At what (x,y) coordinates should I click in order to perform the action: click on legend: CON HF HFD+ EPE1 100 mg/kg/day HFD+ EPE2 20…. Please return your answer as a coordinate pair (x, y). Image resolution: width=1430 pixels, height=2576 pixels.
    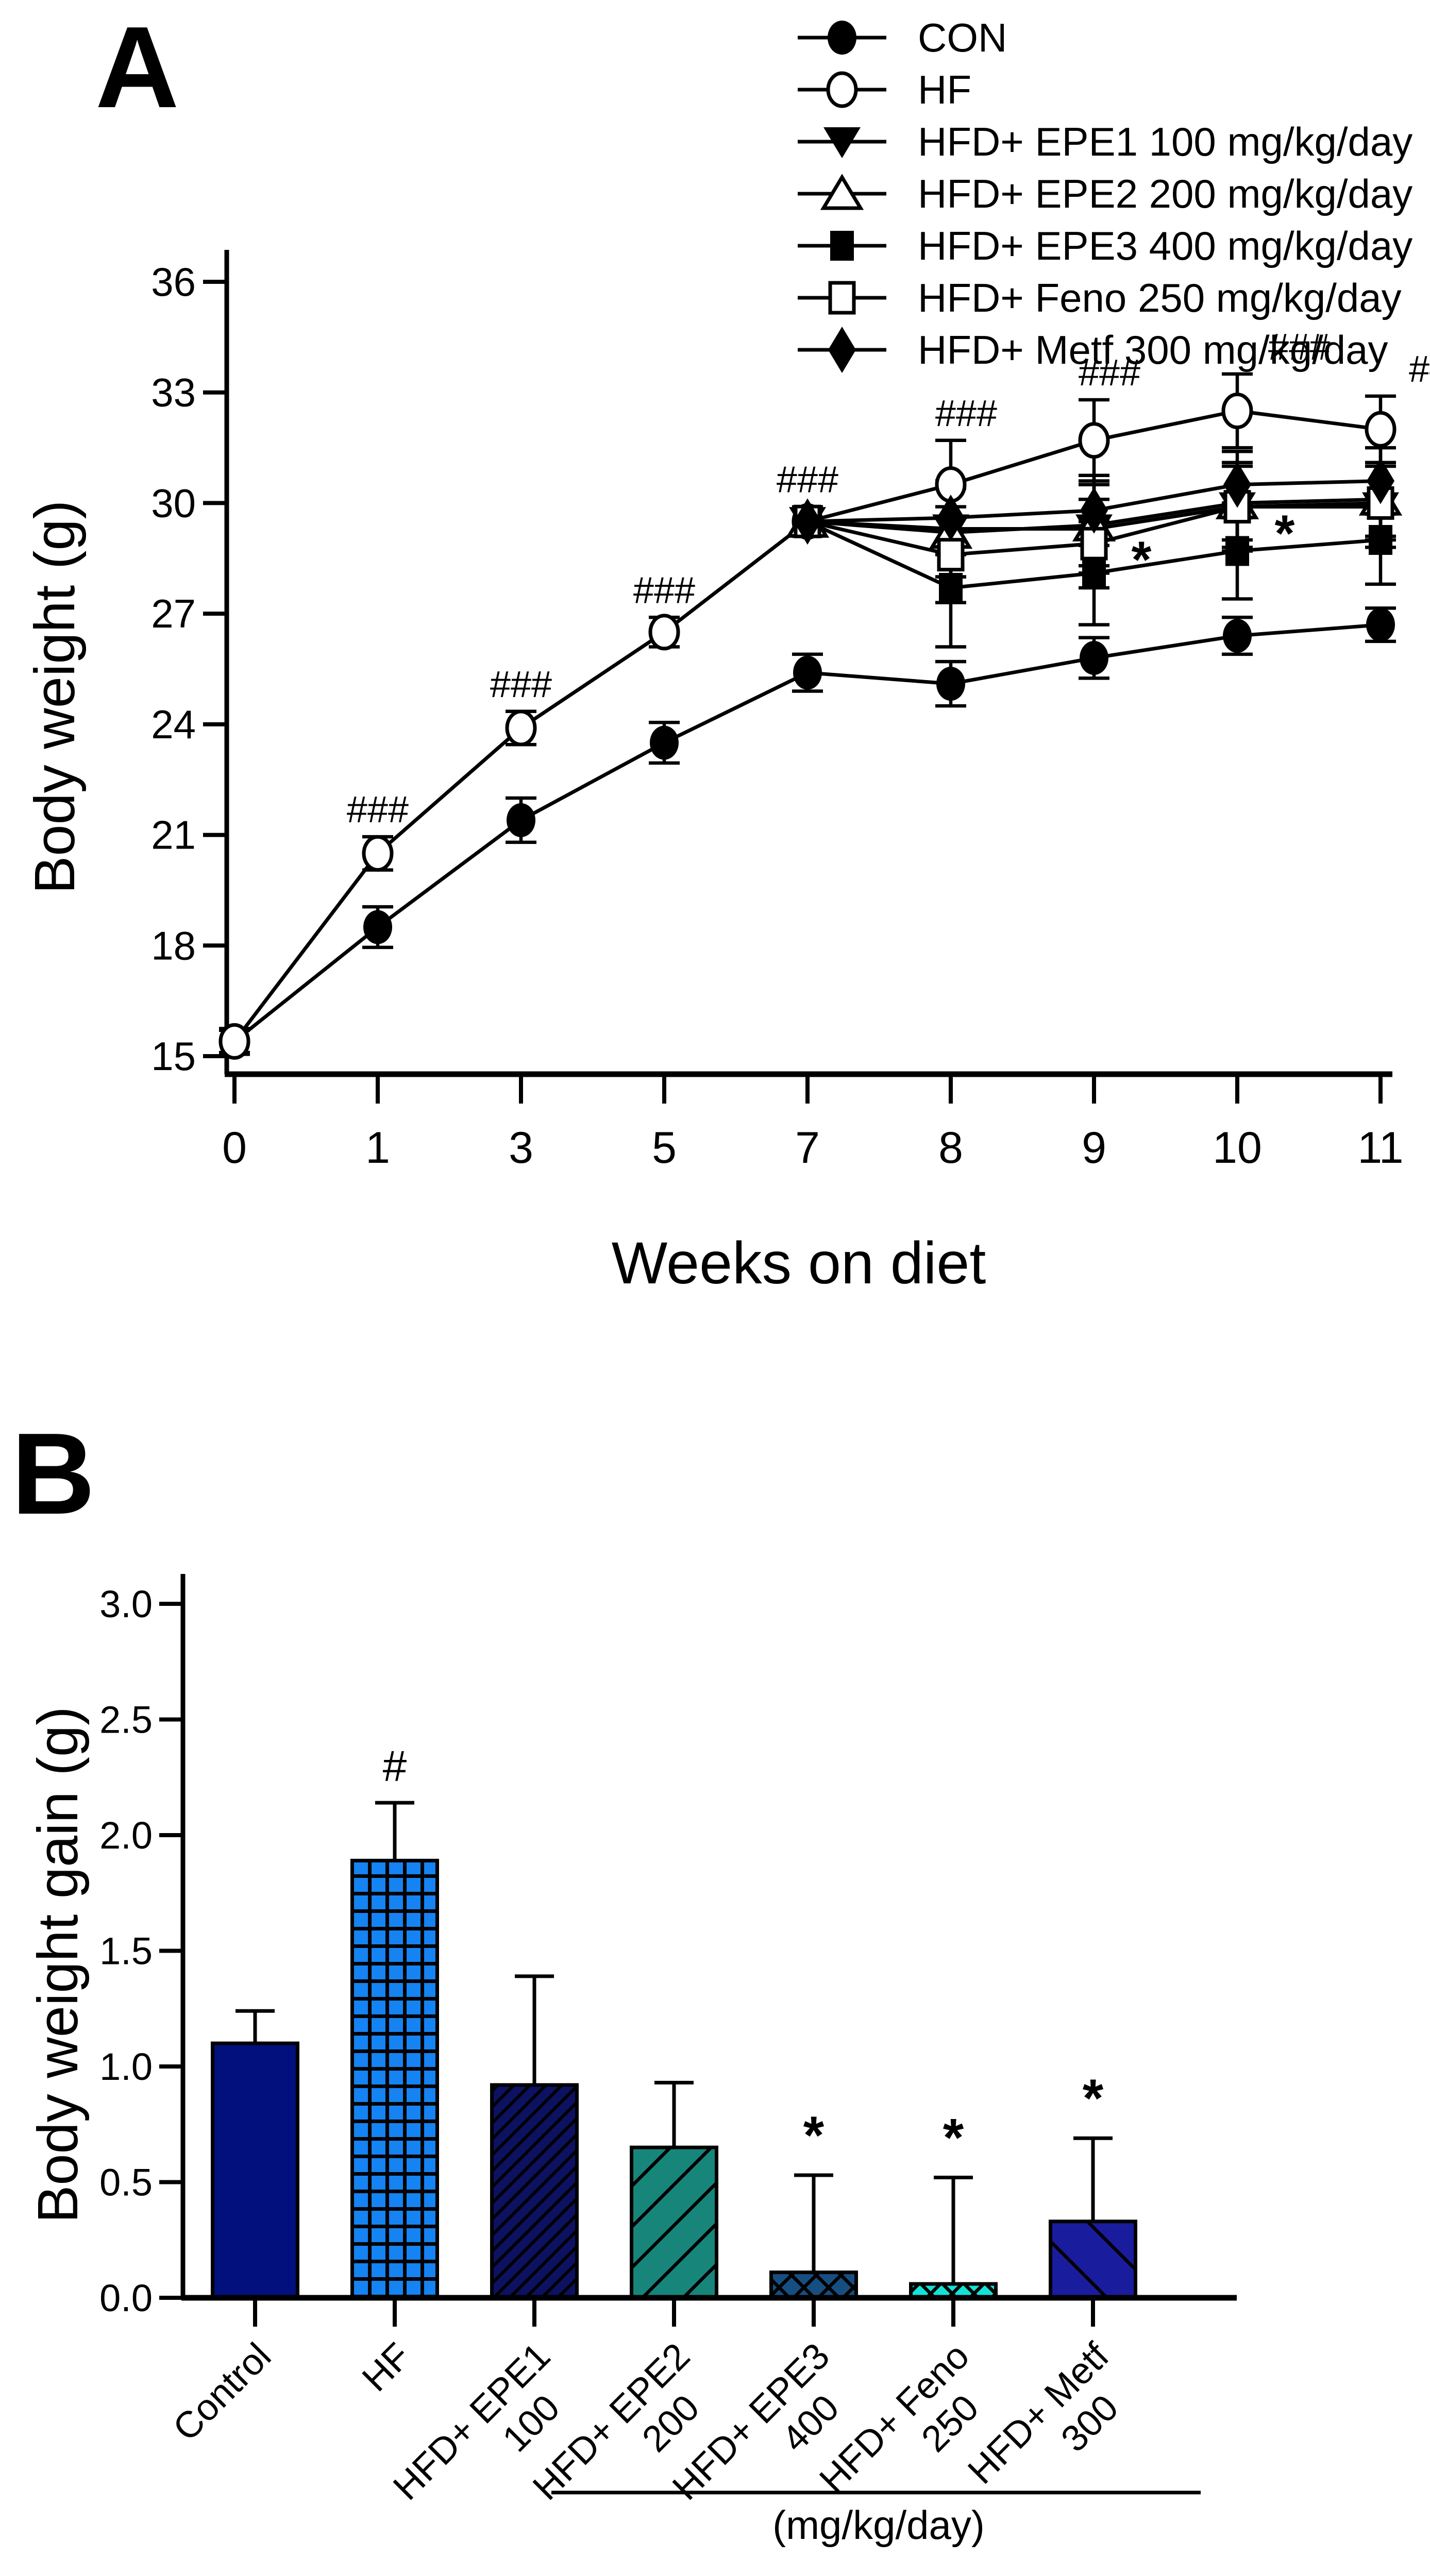
    Looking at the image, I should click on (1103, 193).